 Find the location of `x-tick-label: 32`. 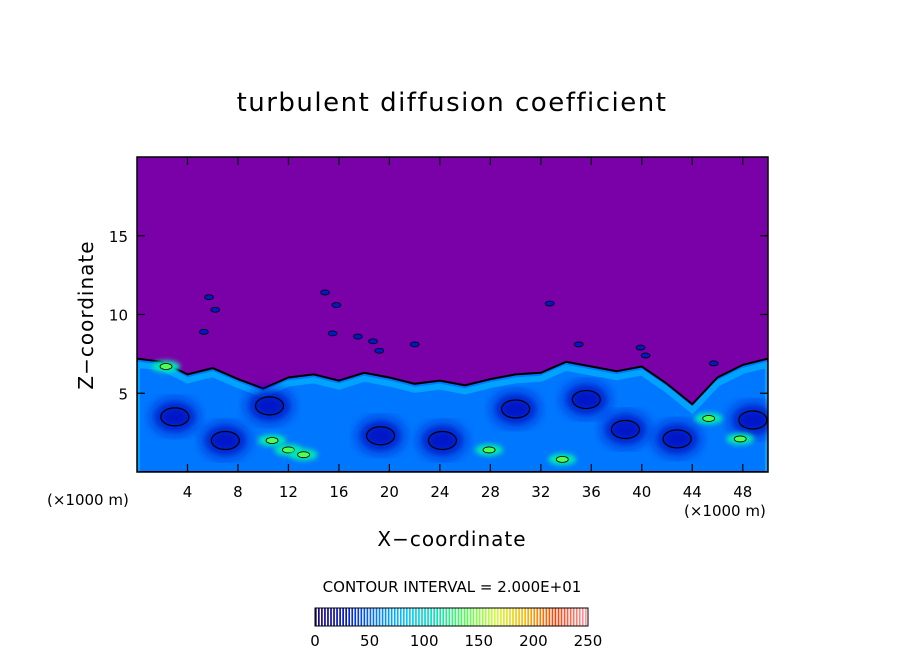

x-tick-label: 32 is located at coordinates (540, 492).